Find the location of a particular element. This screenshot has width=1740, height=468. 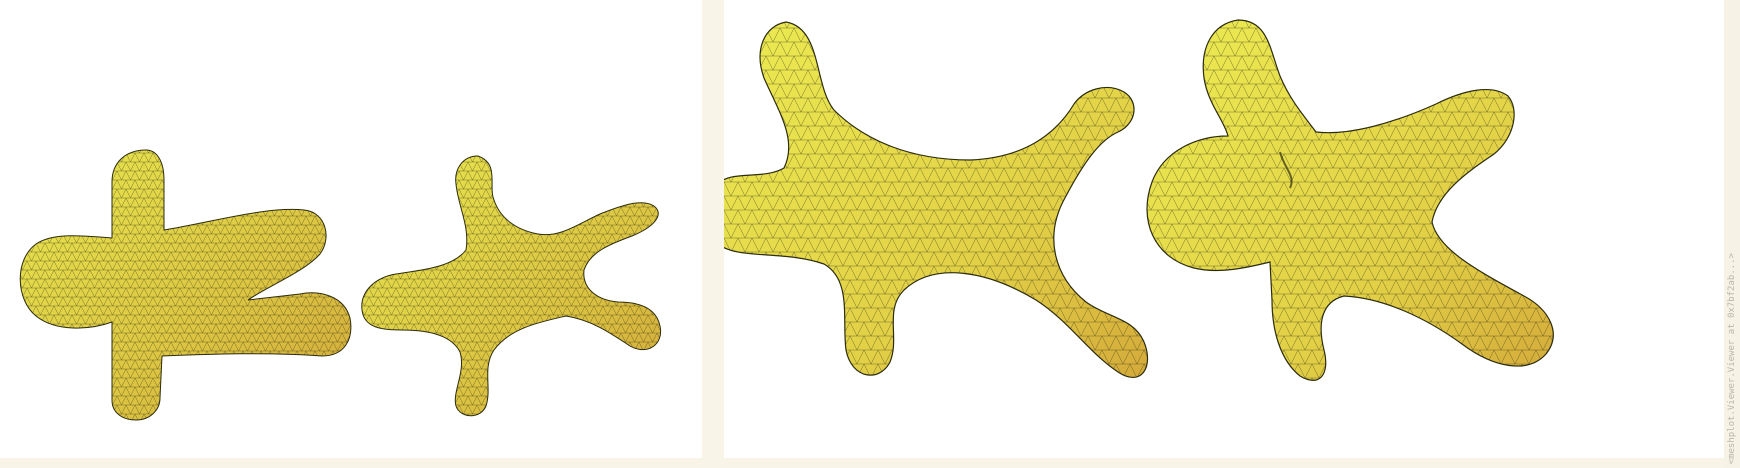

viewer-watermark: <meshplot.Viewer.Viewer at 0x7bf2ab...> is located at coordinates (1732, 234).